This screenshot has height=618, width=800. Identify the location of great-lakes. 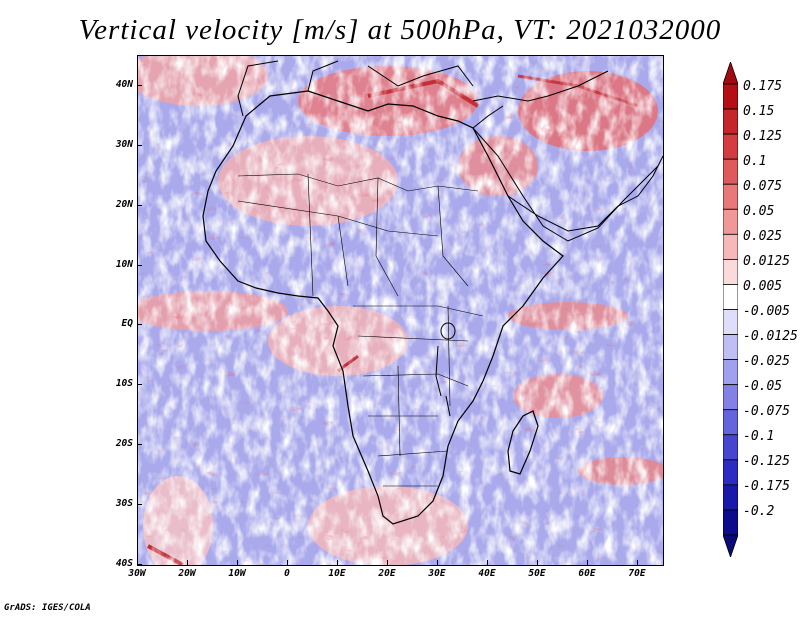
(445, 369).